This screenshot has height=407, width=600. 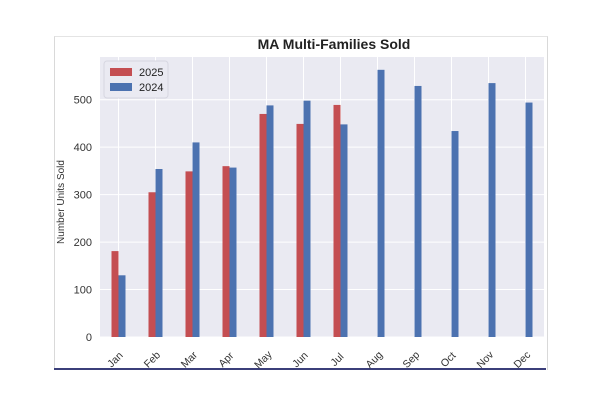 I want to click on bar-2024-Oct, so click(x=455, y=234).